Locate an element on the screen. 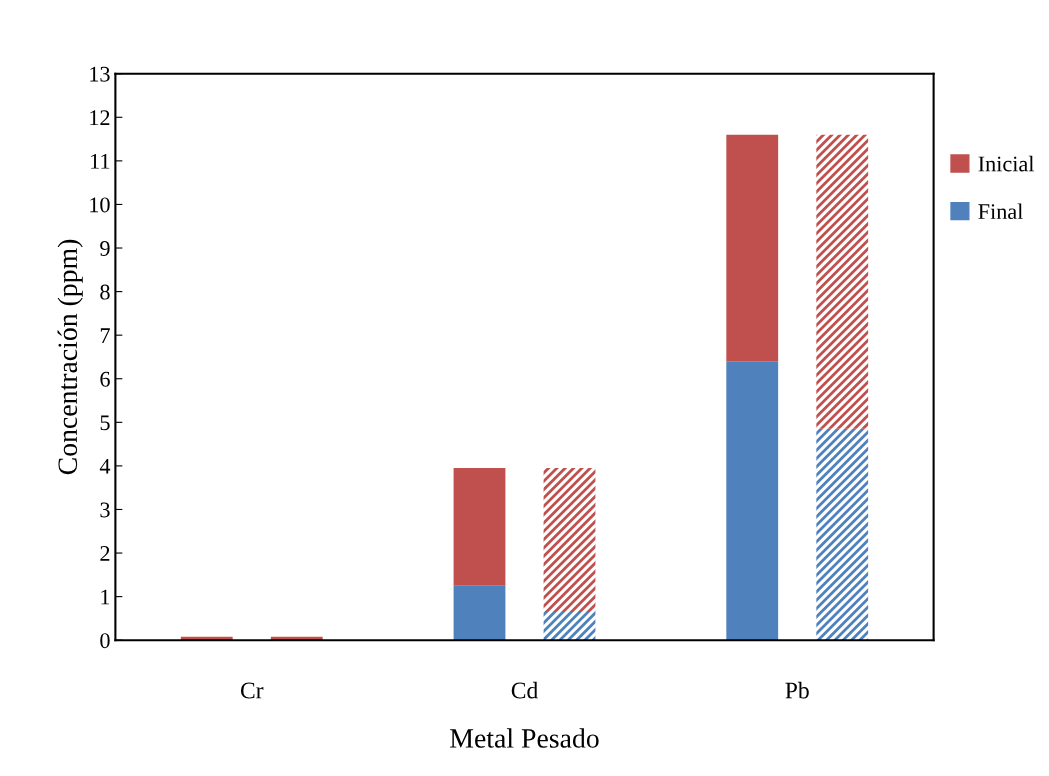 The image size is (1049, 776). y-tick-label: 7 is located at coordinates (105, 335).